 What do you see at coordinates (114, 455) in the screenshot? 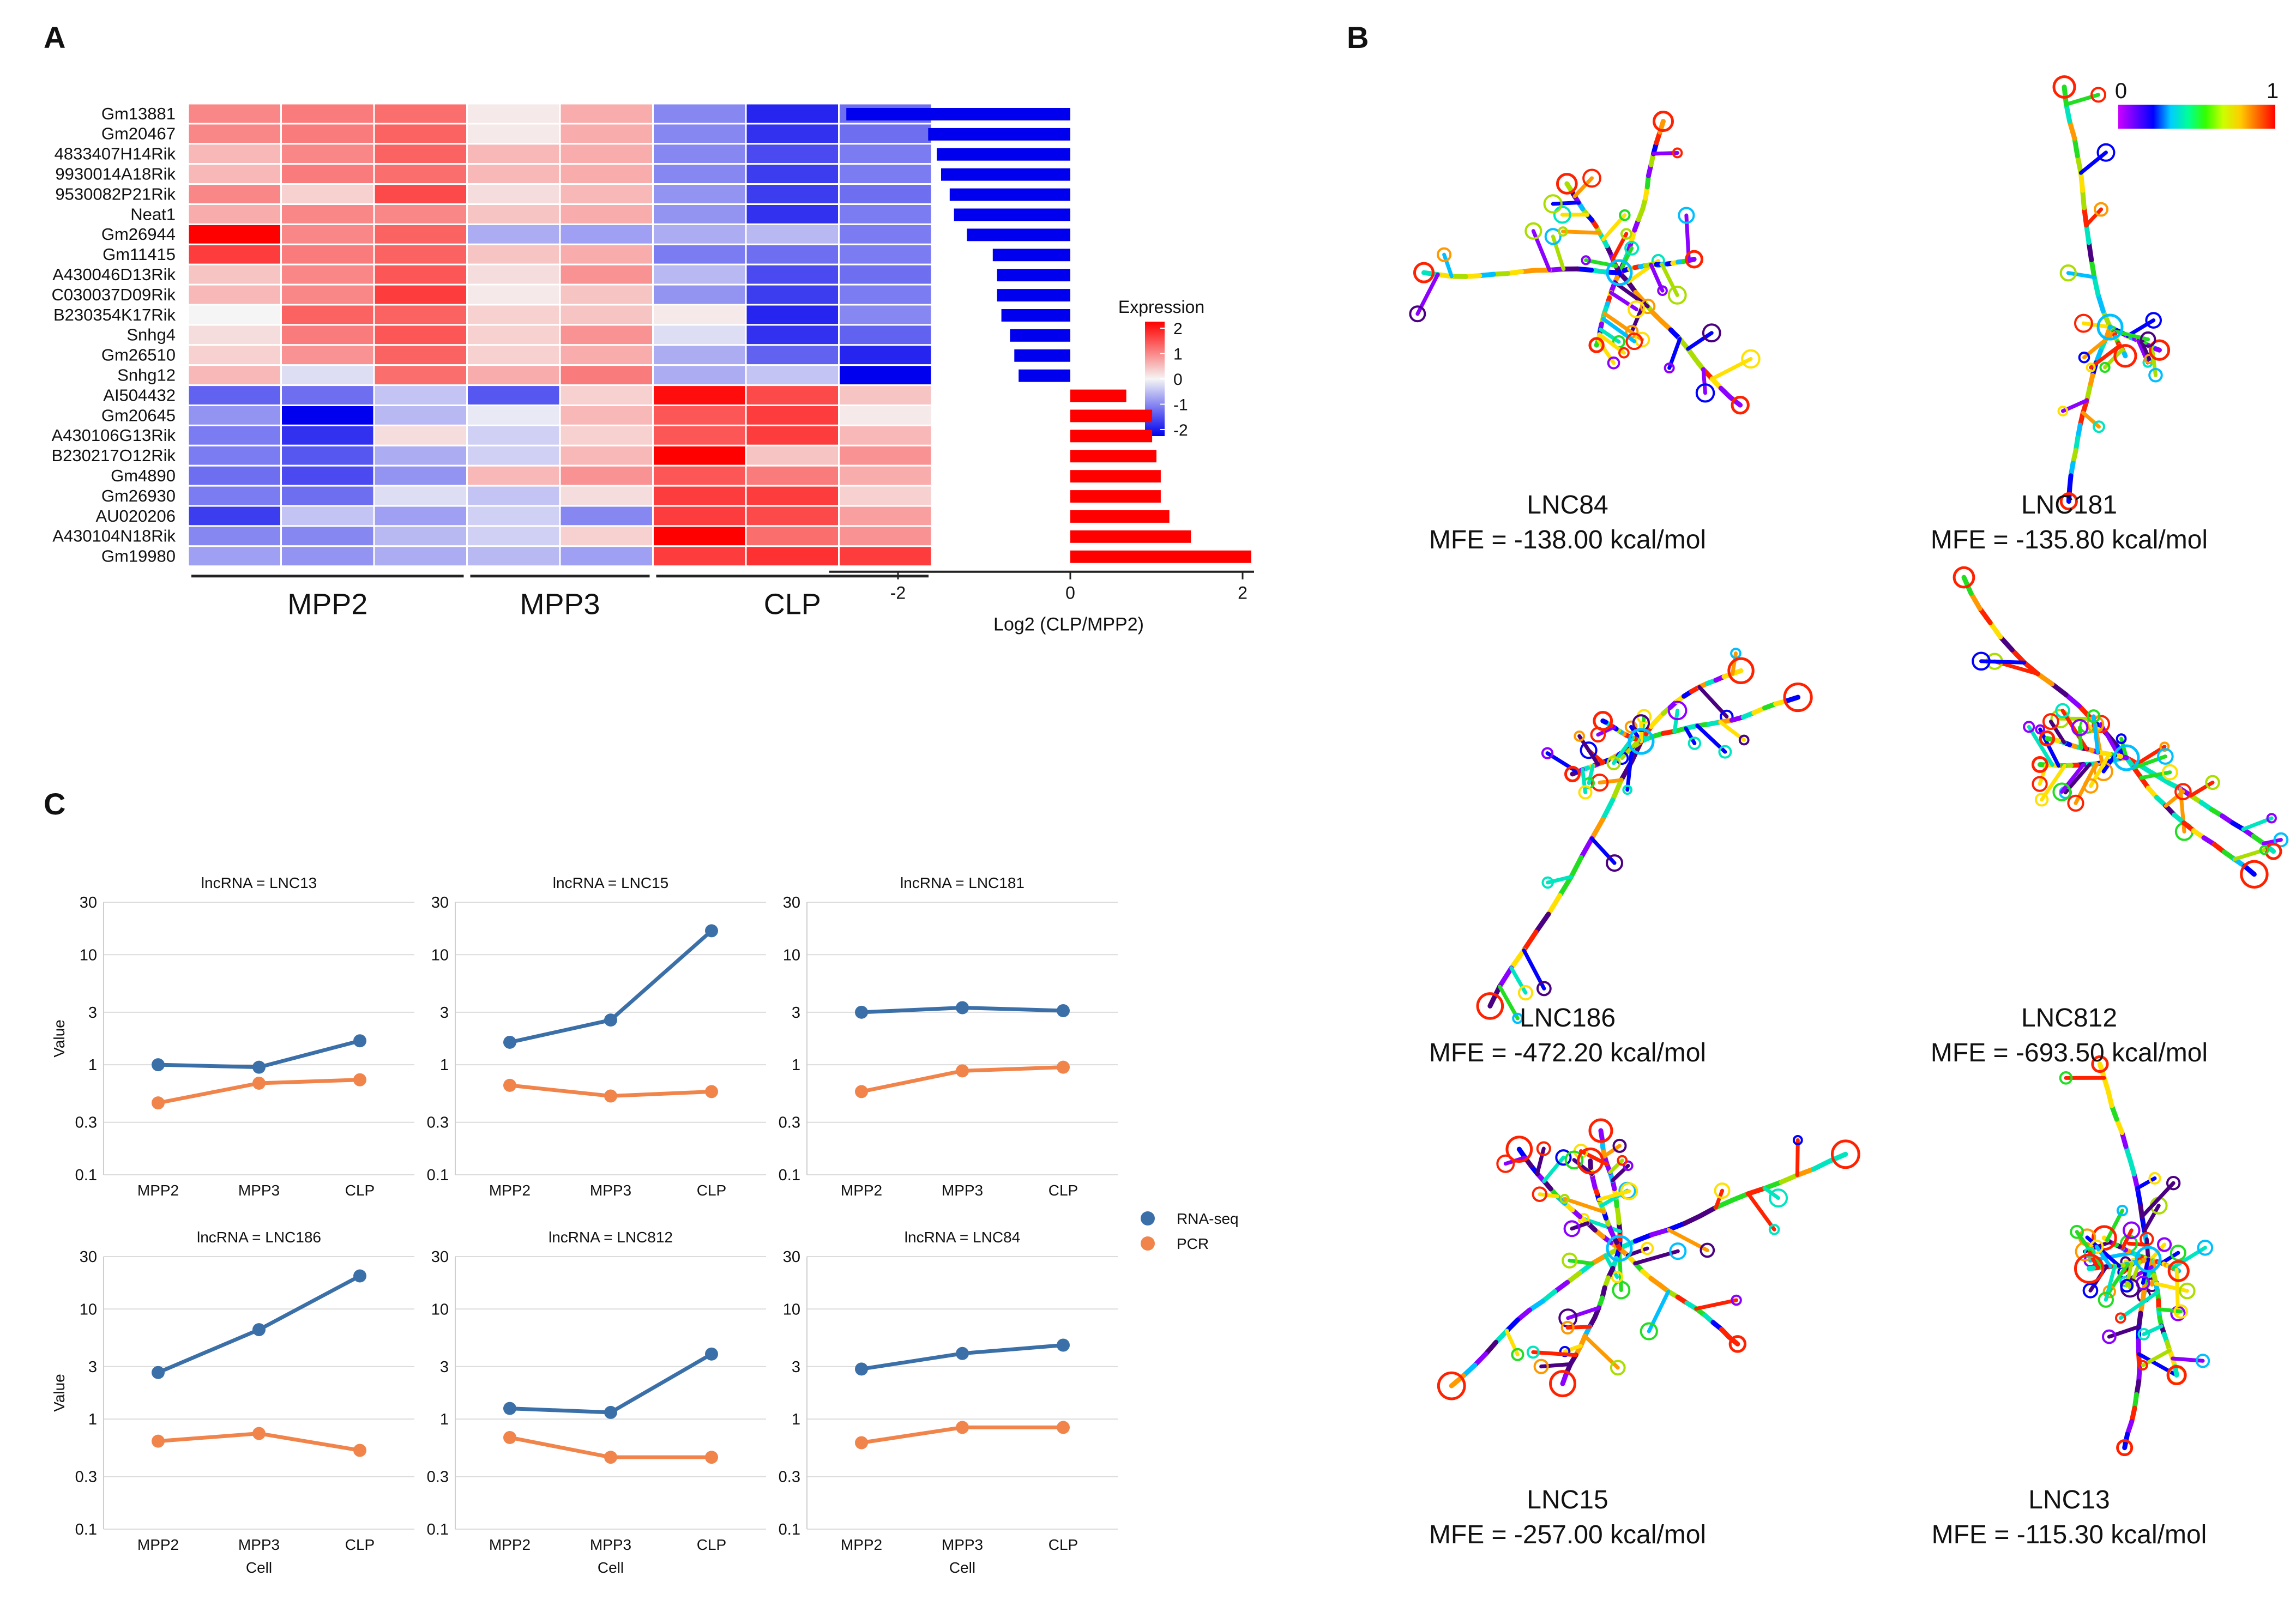
I see `row-label: B230217O12Rik` at bounding box center [114, 455].